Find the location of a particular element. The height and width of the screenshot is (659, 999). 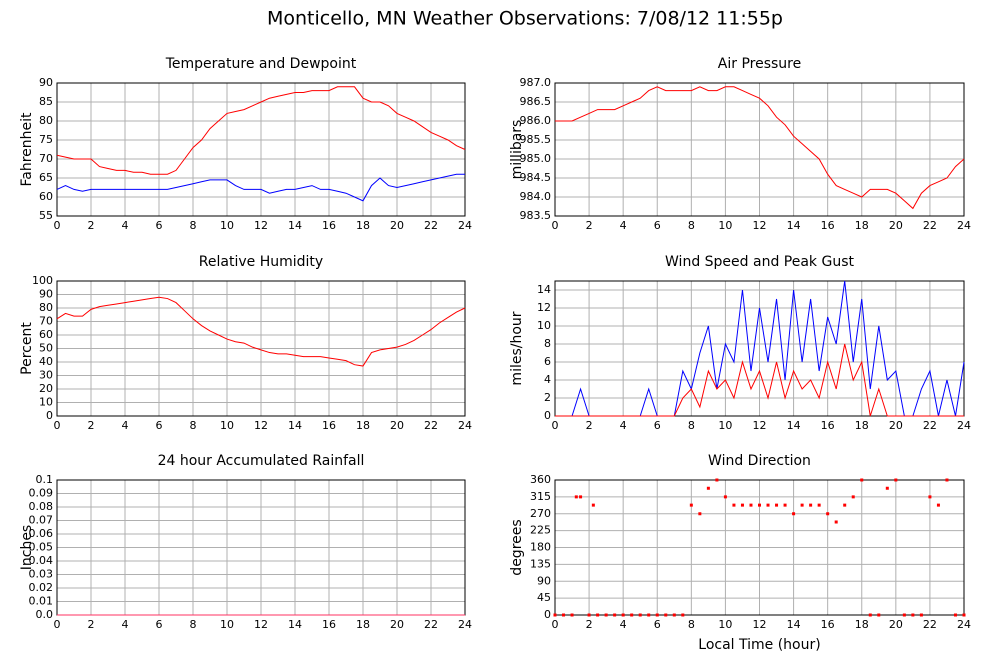

y-tick-label: 75 is located at coordinates (46, 139).